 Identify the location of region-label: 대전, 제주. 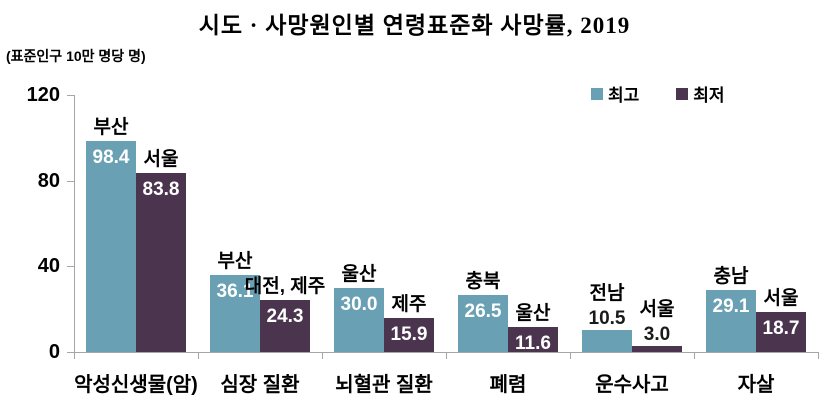
(285, 286).